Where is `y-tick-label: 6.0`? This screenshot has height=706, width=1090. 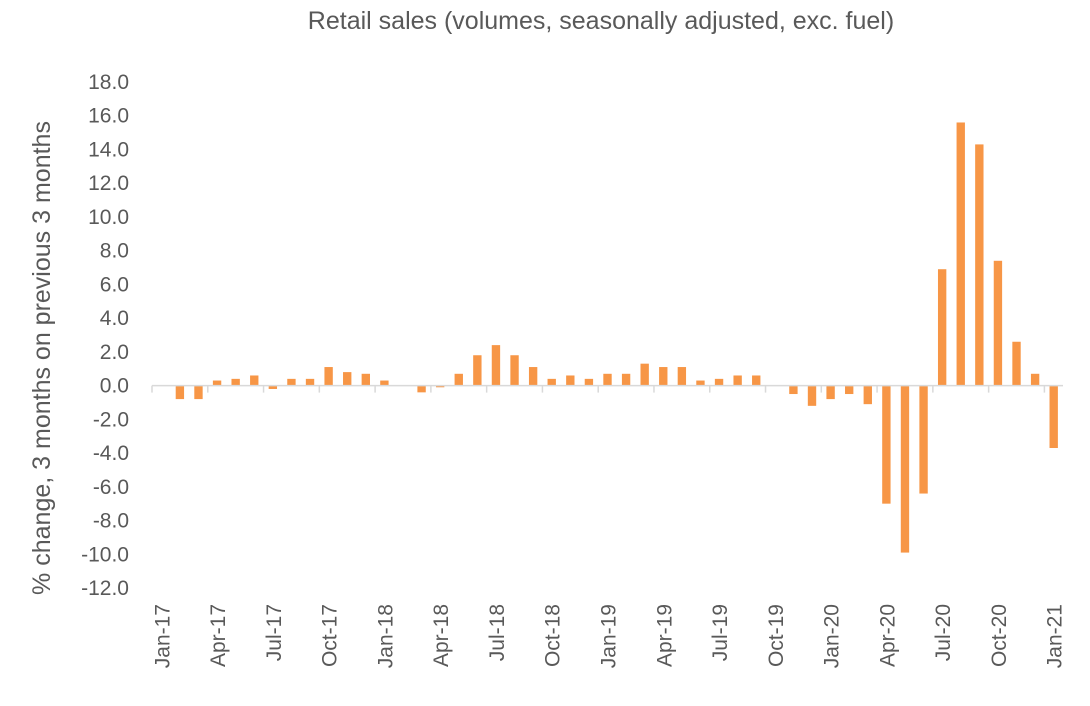
y-tick-label: 6.0 is located at coordinates (114, 284).